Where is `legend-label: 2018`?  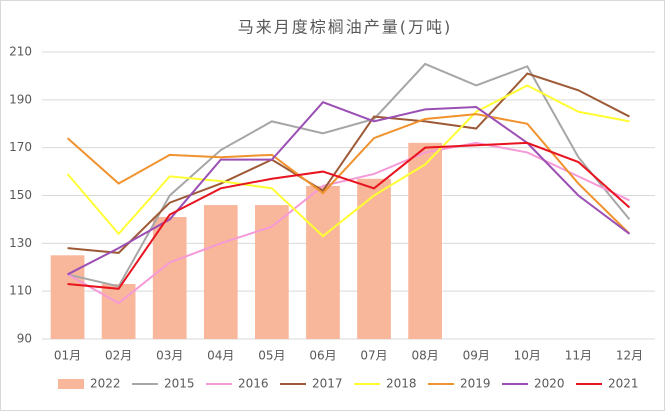
legend-label: 2018 is located at coordinates (401, 384).